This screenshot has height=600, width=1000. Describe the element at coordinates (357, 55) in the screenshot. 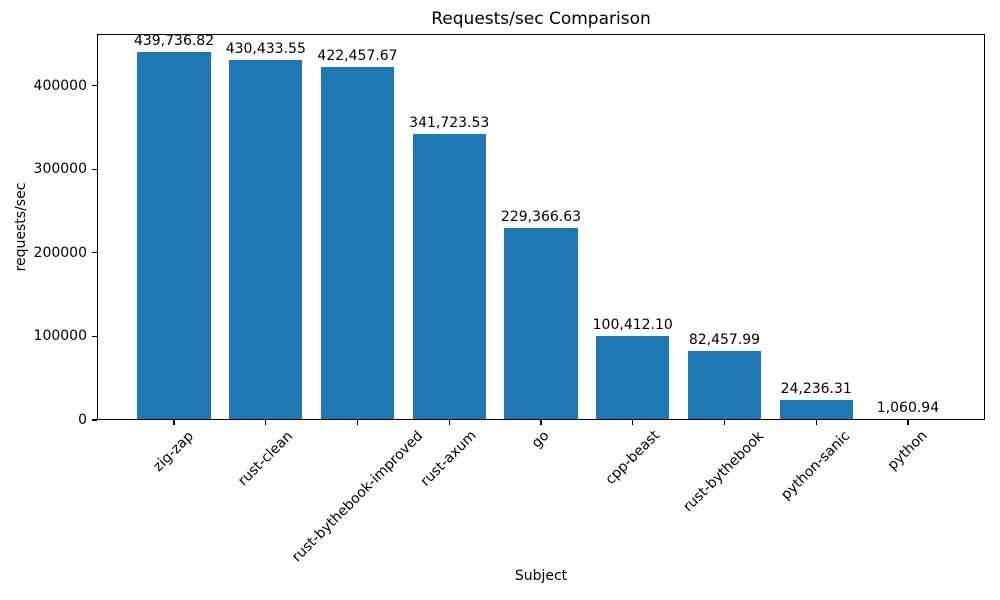

I see `bar-value-label: 422,457.67` at that location.